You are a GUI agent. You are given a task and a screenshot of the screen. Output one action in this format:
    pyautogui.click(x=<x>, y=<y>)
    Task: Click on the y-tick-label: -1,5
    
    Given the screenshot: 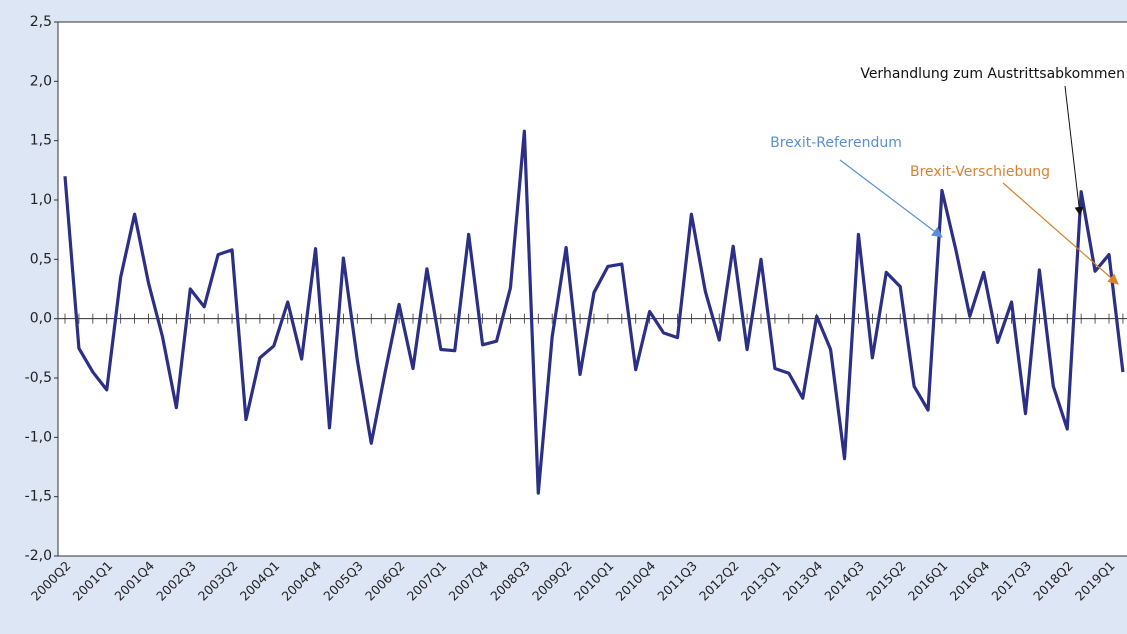 What is the action you would take?
    pyautogui.click(x=38, y=497)
    